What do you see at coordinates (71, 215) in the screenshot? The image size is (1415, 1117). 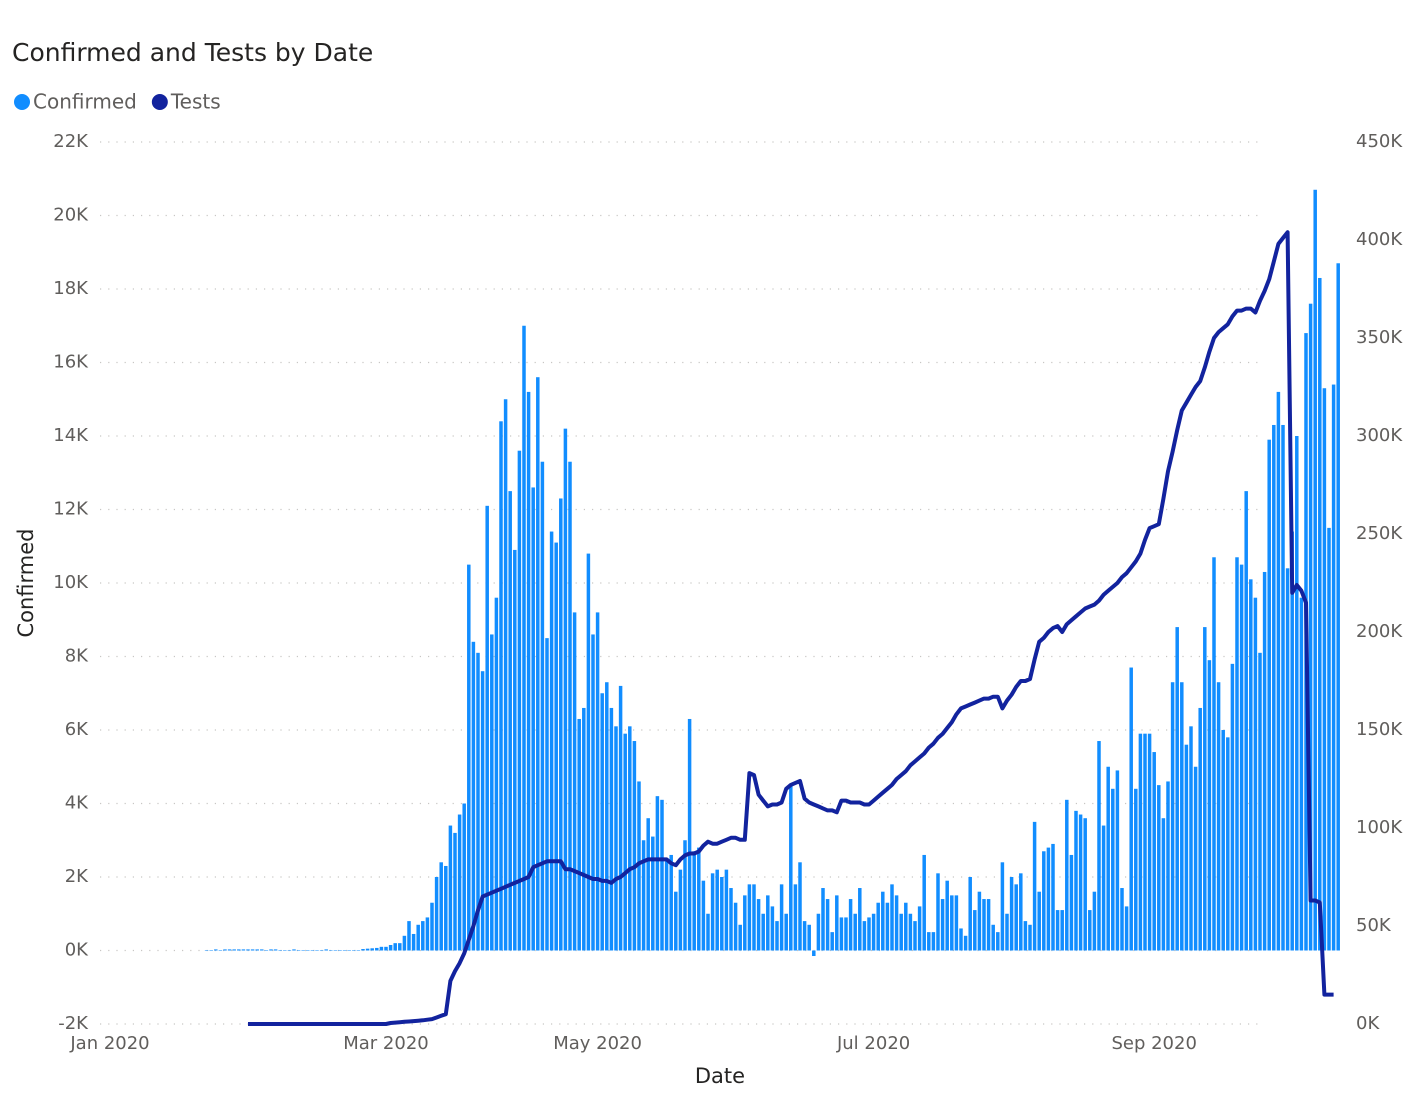 I see `y-tick-label: 20K` at bounding box center [71, 215].